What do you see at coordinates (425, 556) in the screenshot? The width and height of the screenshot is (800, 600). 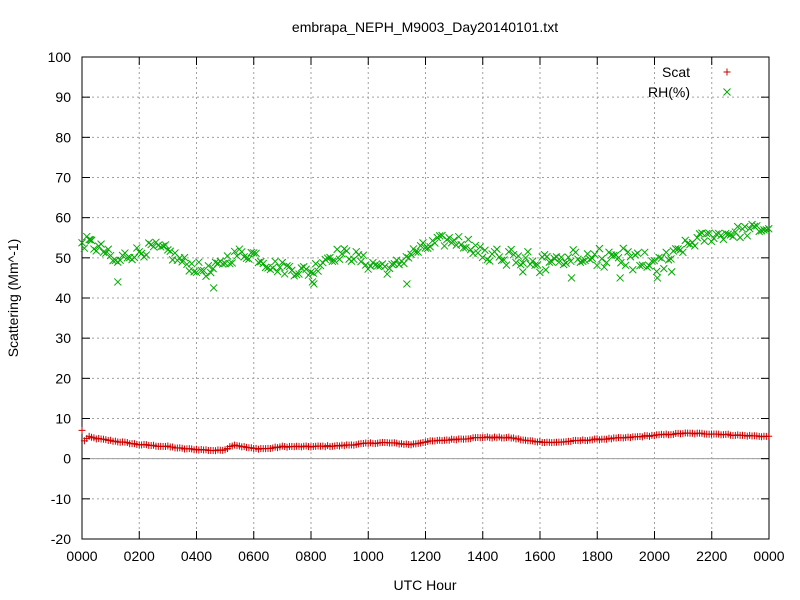 I see `x-tick-label: 1200` at bounding box center [425, 556].